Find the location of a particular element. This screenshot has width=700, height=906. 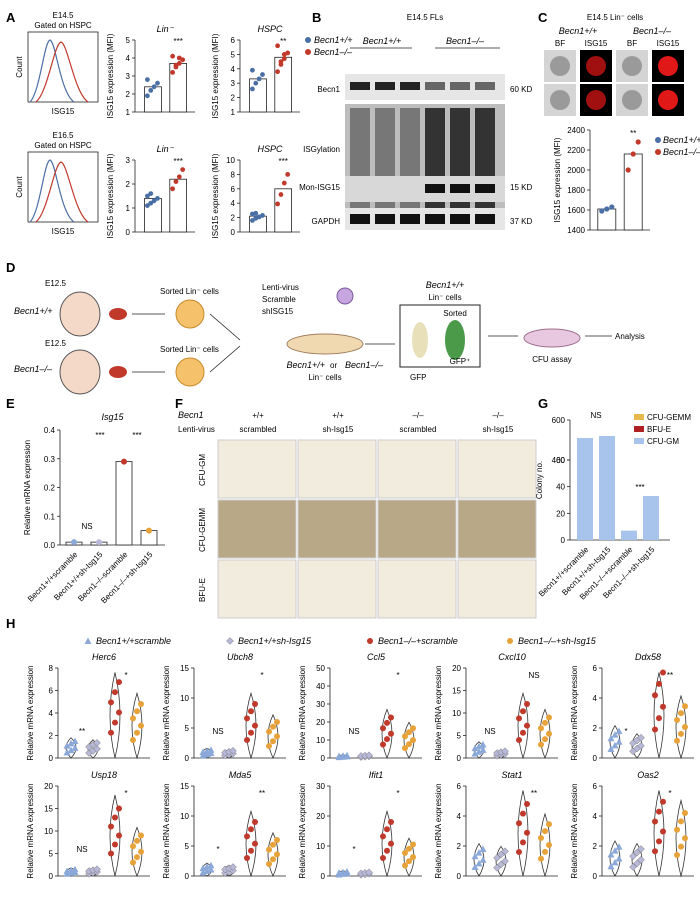

embryo-icon is located at coordinates (80, 372).